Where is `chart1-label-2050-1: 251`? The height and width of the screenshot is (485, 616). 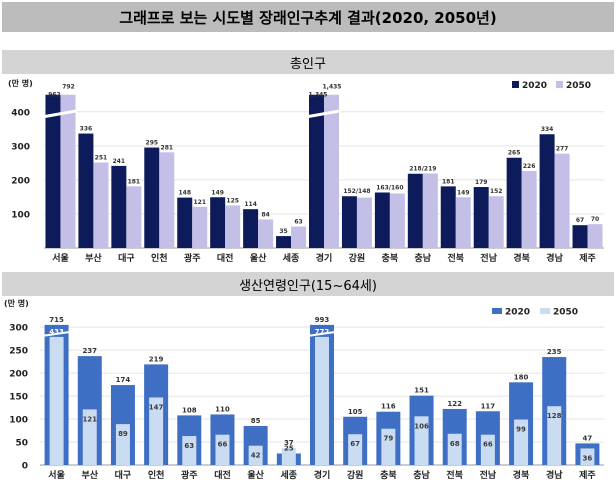
chart1-label-2050-1: 251 is located at coordinates (101, 158).